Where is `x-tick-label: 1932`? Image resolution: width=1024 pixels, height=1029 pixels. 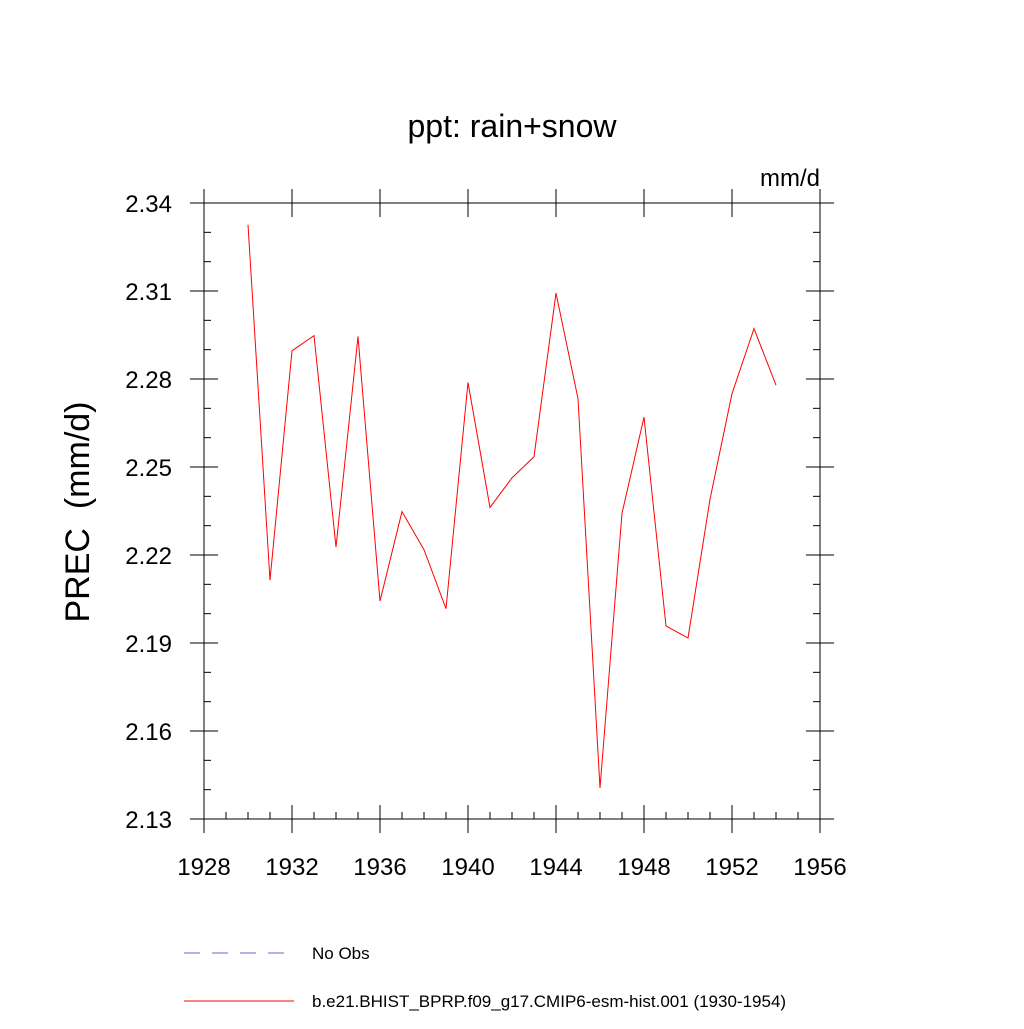
x-tick-label: 1932 is located at coordinates (291, 867).